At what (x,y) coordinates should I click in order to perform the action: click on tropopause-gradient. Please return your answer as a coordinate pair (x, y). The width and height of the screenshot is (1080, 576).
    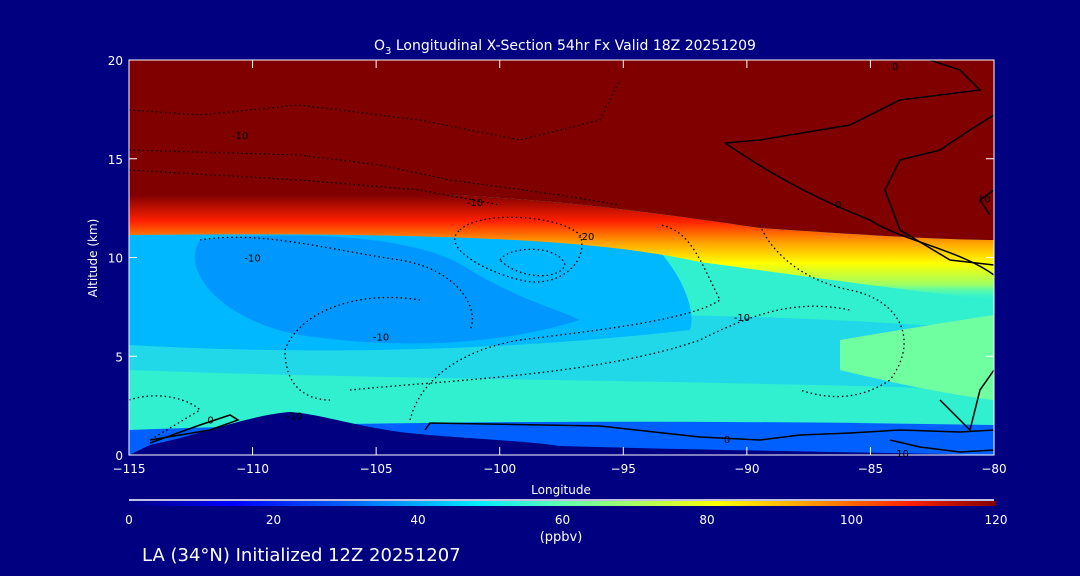
    Looking at the image, I should click on (561, 247).